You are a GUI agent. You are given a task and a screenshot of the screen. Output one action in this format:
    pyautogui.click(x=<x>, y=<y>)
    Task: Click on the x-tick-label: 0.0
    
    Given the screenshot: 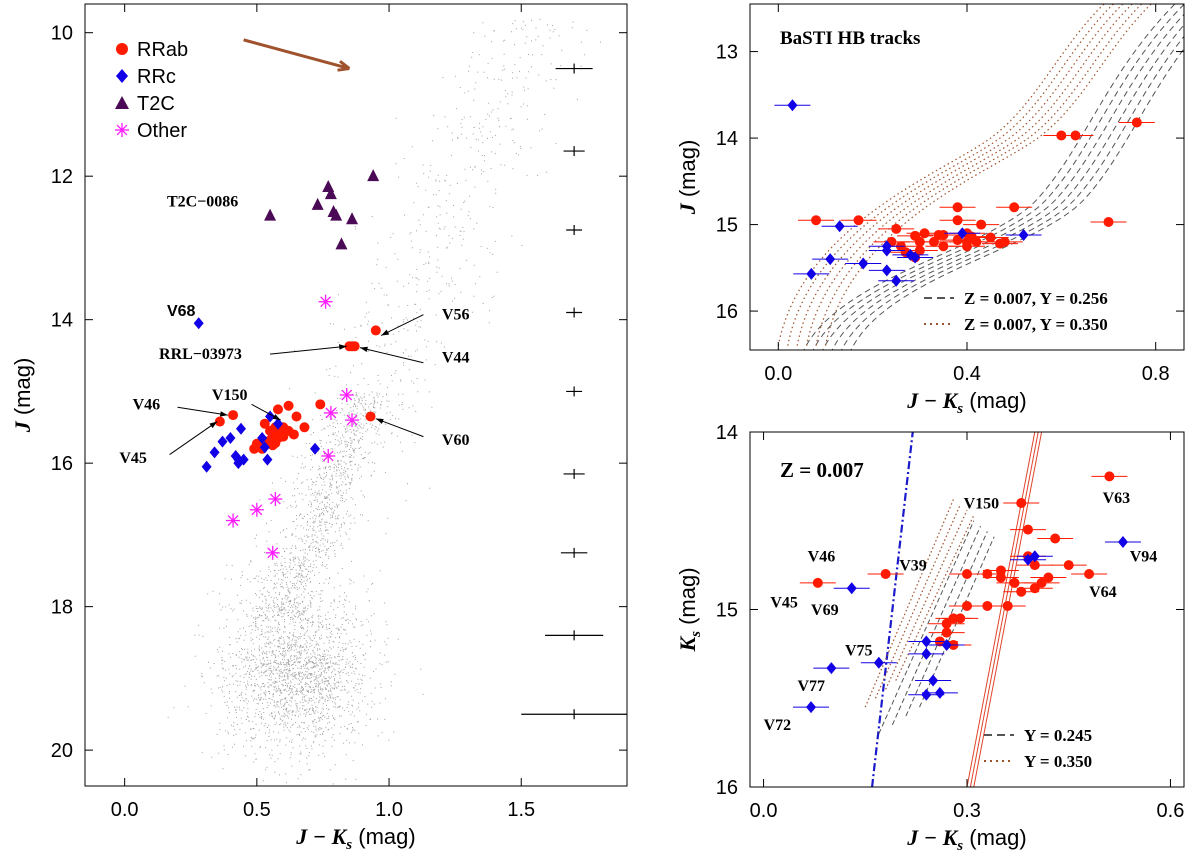 What is the action you would take?
    pyautogui.click(x=778, y=374)
    